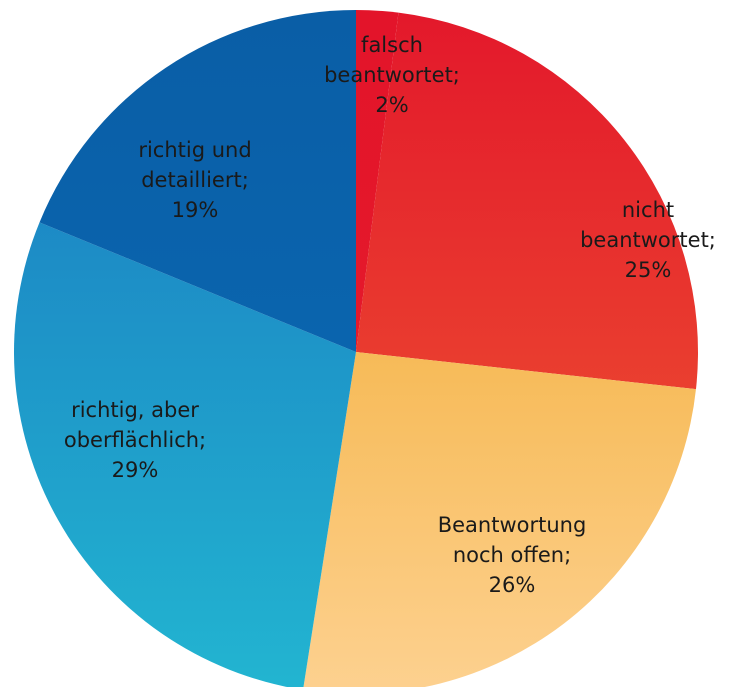  What do you see at coordinates (648, 270) in the screenshot?
I see `slice-value: 25%` at bounding box center [648, 270].